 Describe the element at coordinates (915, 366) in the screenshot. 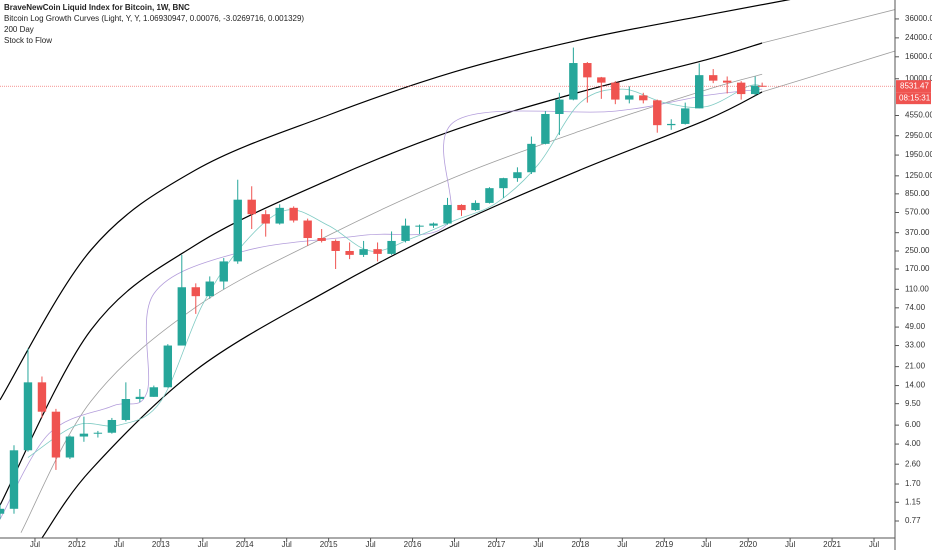

I see `y-tick-label: 21.00` at that location.